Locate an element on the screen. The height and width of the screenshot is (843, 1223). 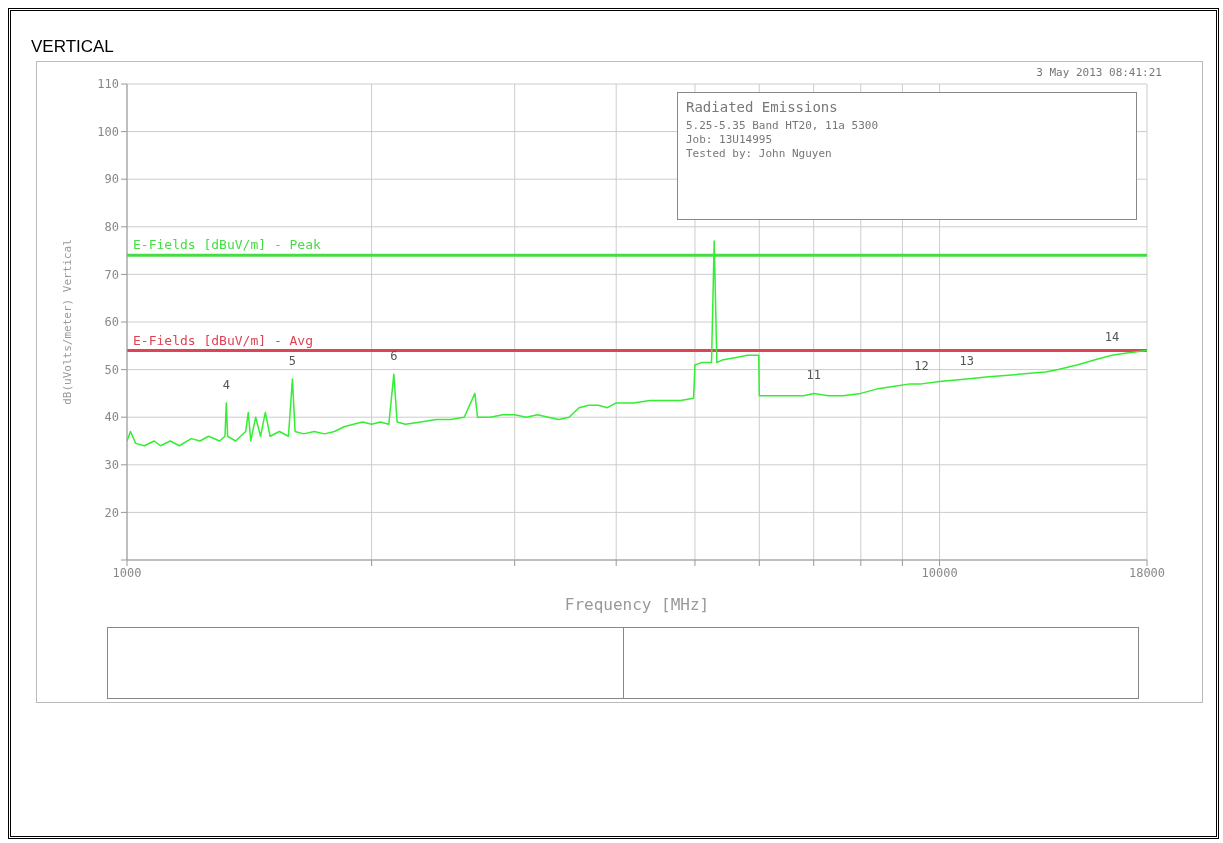
annotation: 13 is located at coordinates (966, 361).